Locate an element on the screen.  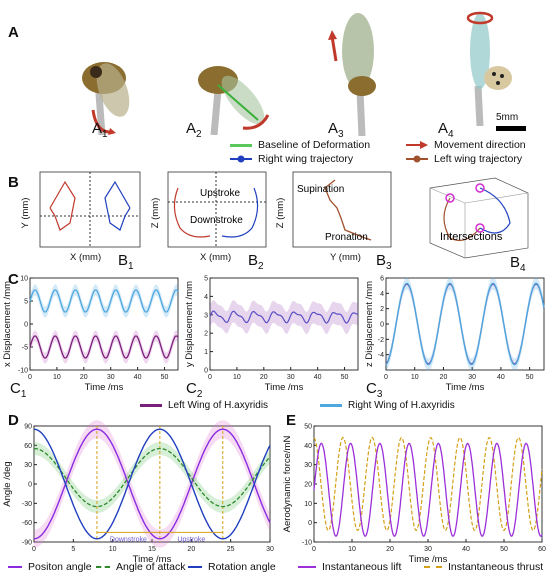
d-xtick-label-1: 5 is located at coordinates (73, 549).